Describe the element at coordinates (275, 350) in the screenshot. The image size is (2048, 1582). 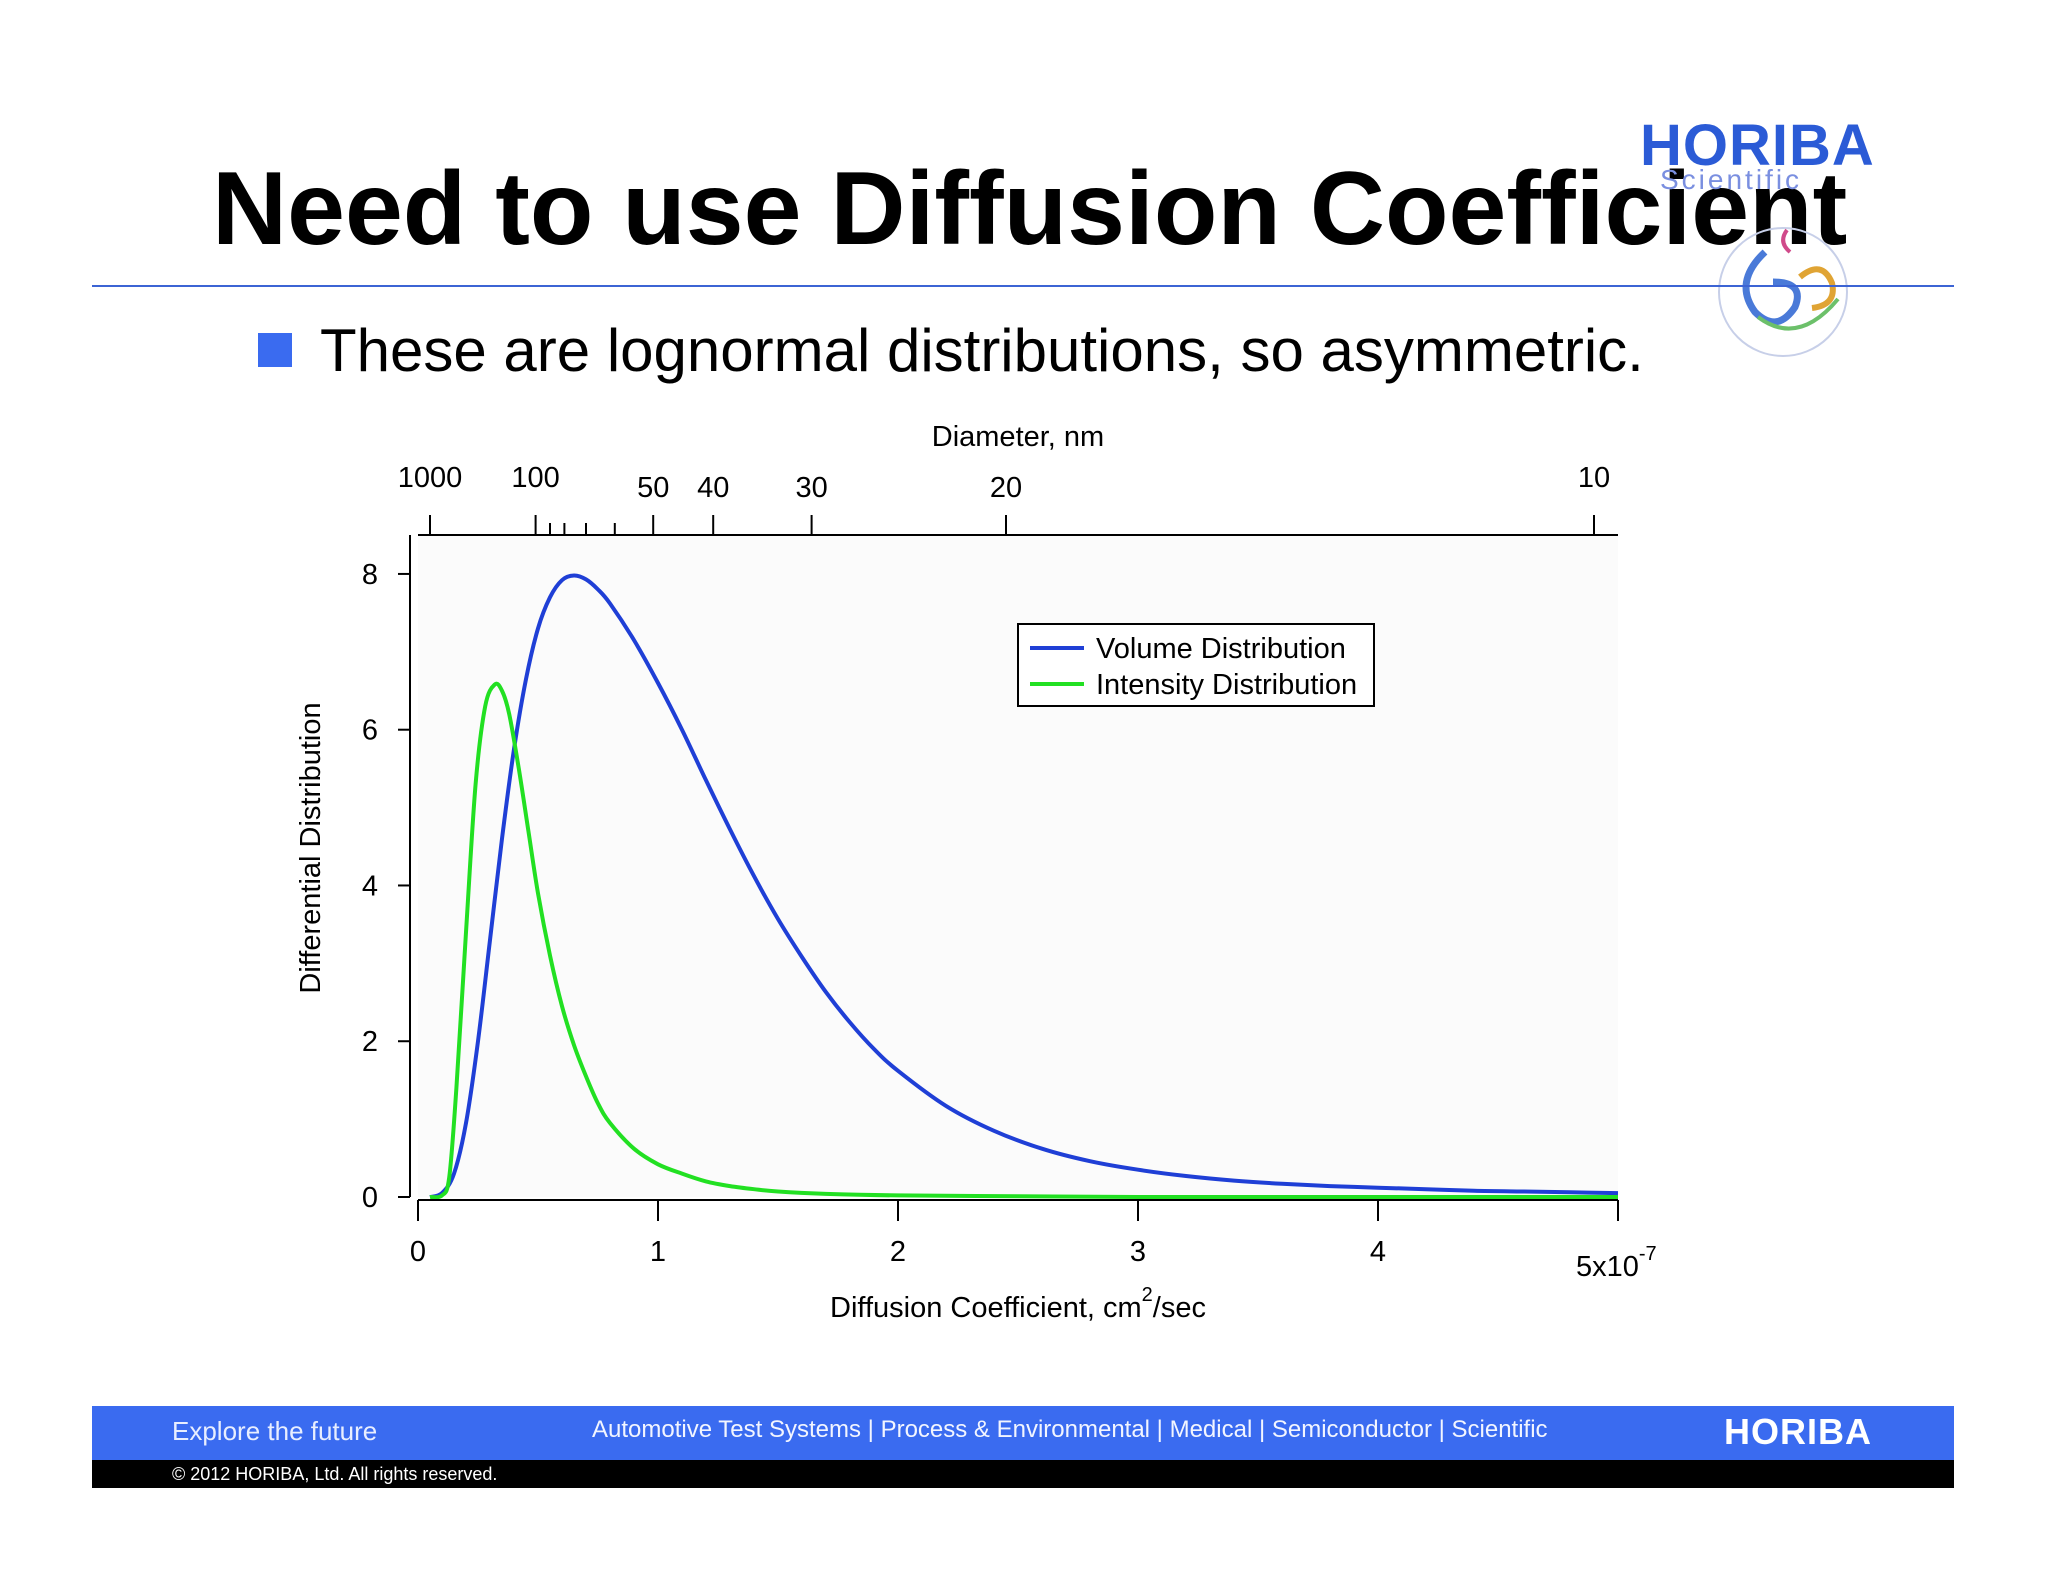
I see `bullet-marker-icon` at that location.